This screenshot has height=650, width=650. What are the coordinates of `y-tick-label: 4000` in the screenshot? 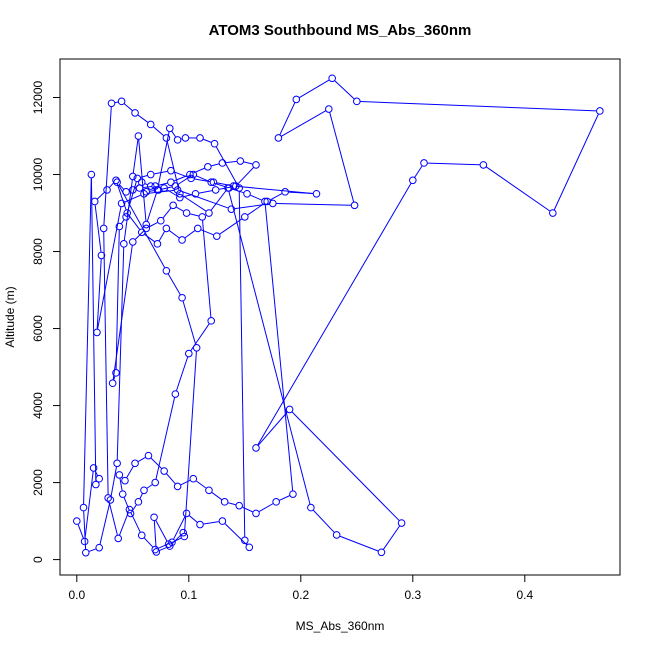 It's located at (38, 405).